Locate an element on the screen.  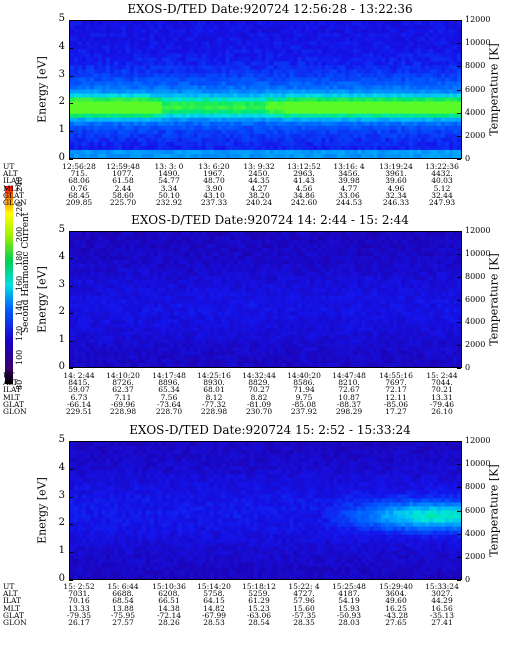
y2-tick-mark is located at coordinates (459, 113).